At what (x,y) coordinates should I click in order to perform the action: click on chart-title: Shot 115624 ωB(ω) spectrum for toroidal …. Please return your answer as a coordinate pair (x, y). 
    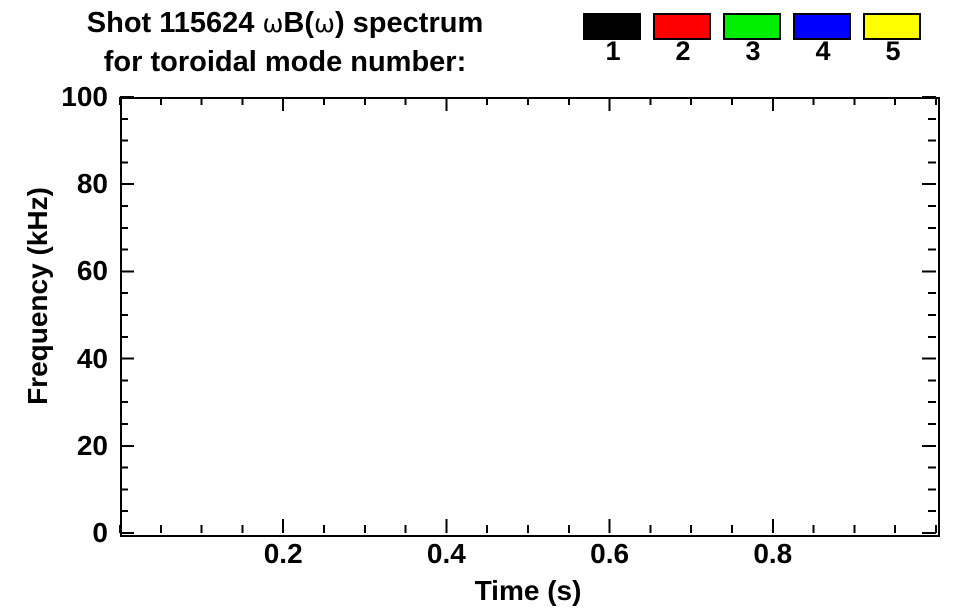
    Looking at the image, I should click on (285, 42).